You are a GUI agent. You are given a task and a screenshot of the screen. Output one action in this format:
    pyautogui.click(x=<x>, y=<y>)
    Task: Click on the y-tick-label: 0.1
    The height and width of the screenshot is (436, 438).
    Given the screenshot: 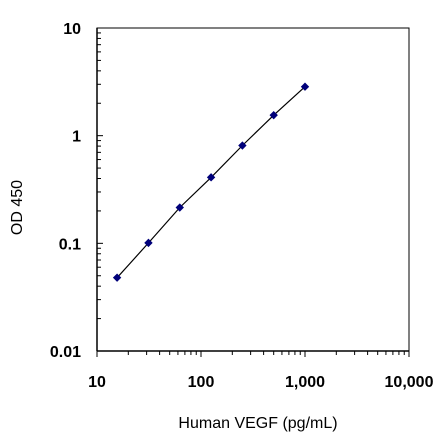 What is the action you would take?
    pyautogui.click(x=70, y=244)
    